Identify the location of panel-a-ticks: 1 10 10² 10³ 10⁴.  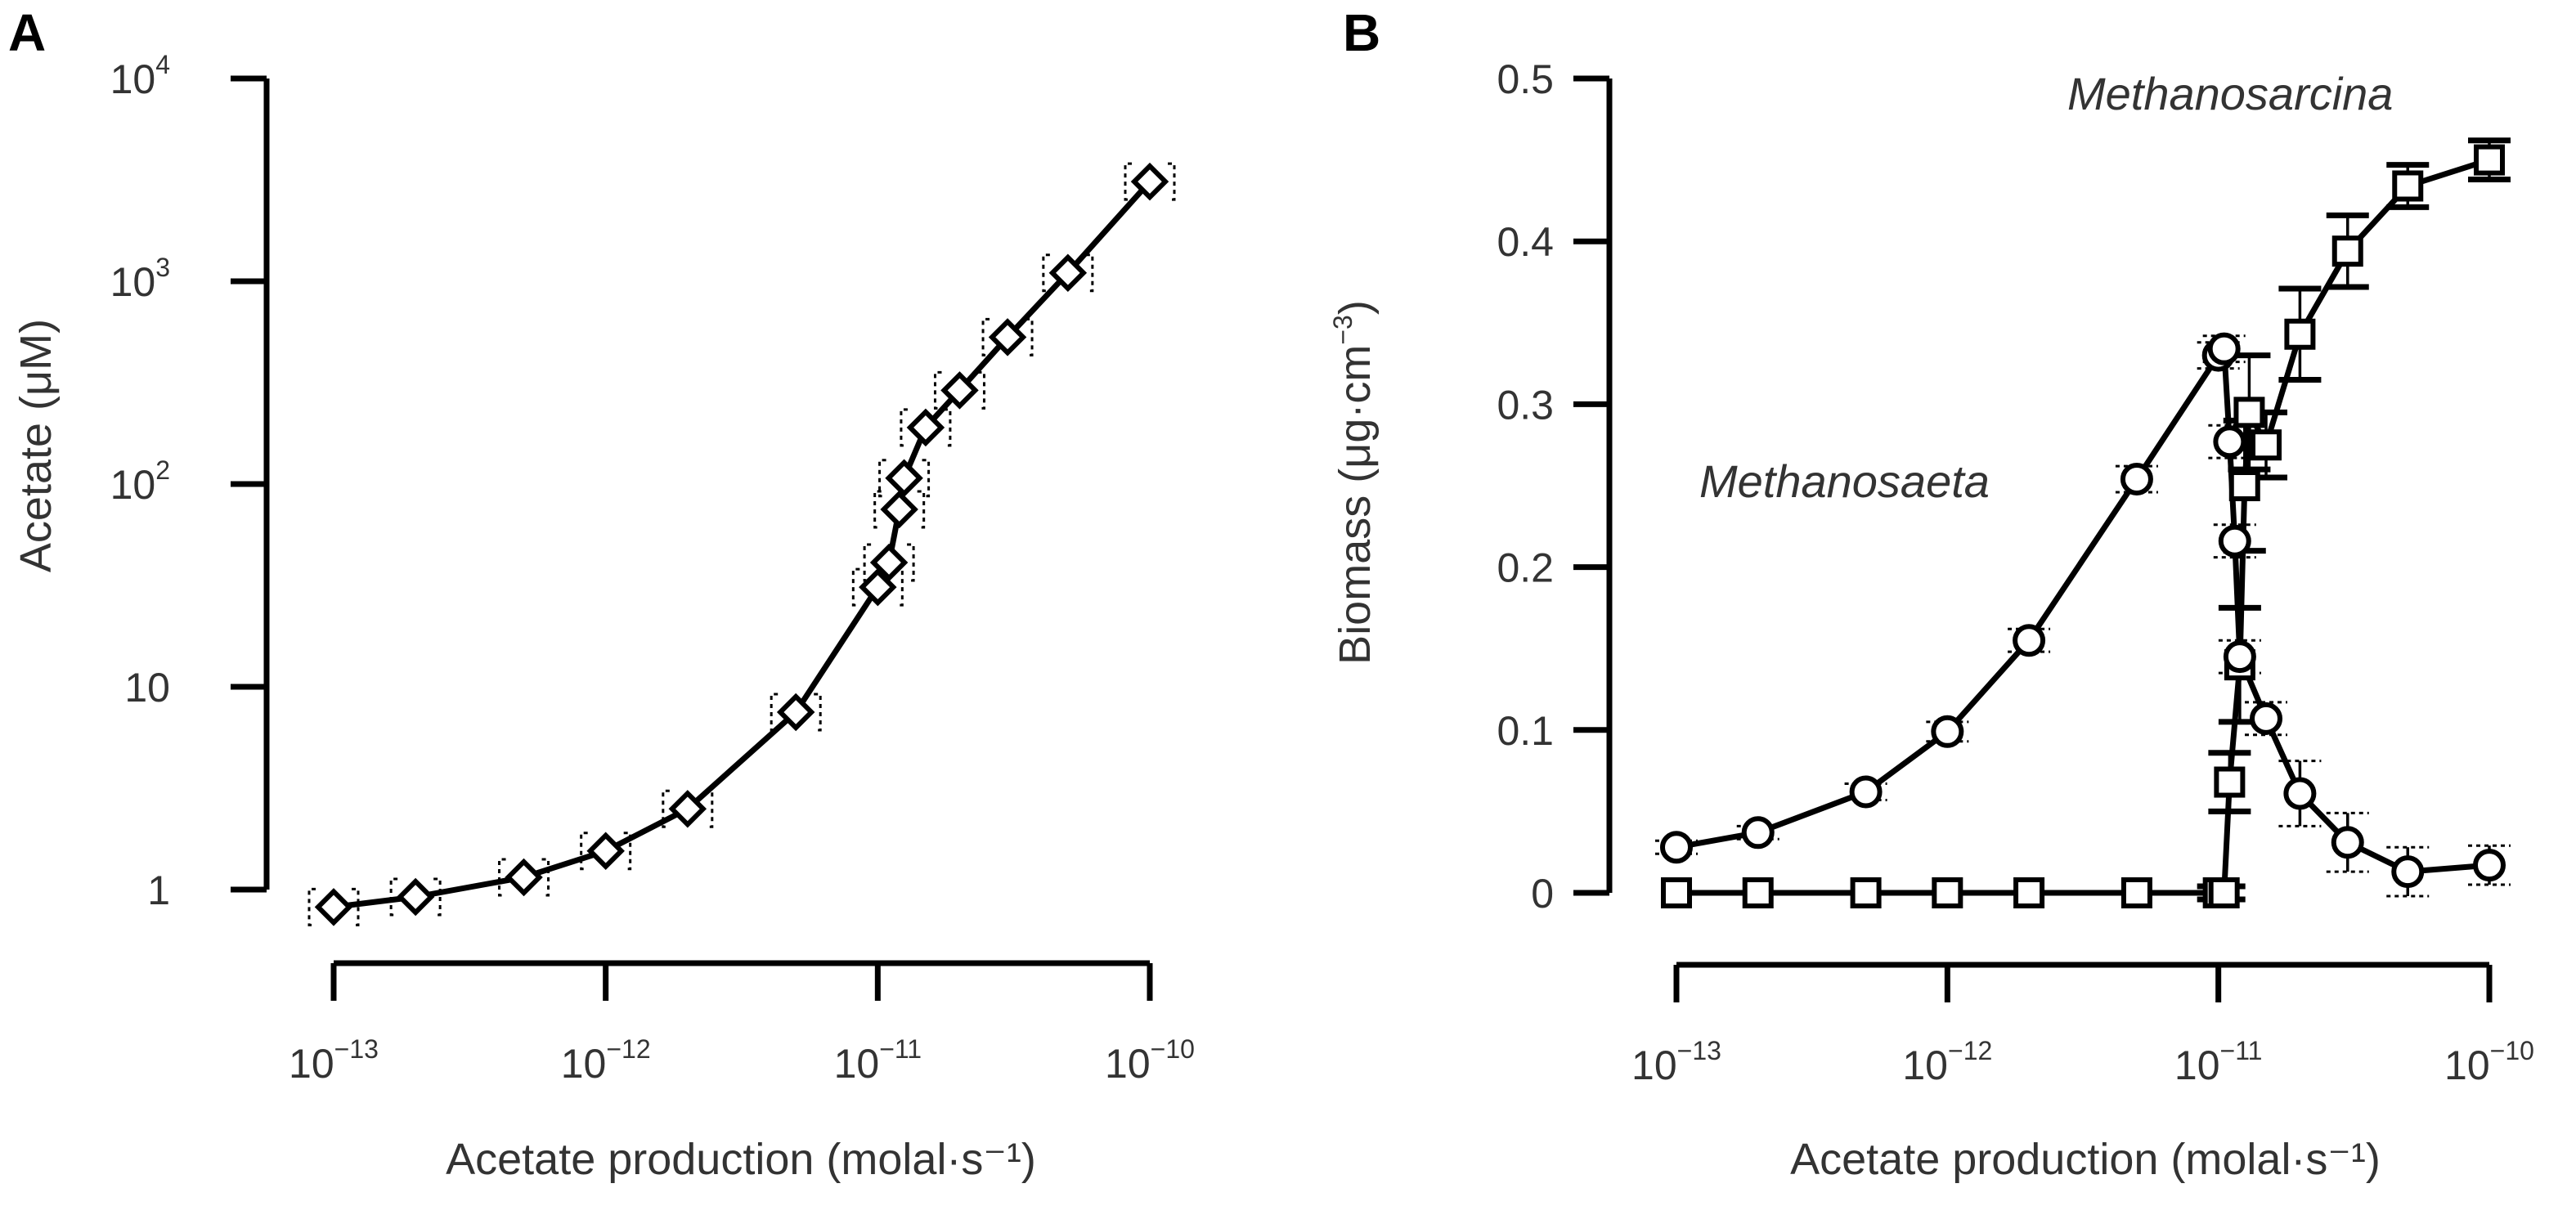
(188, 481).